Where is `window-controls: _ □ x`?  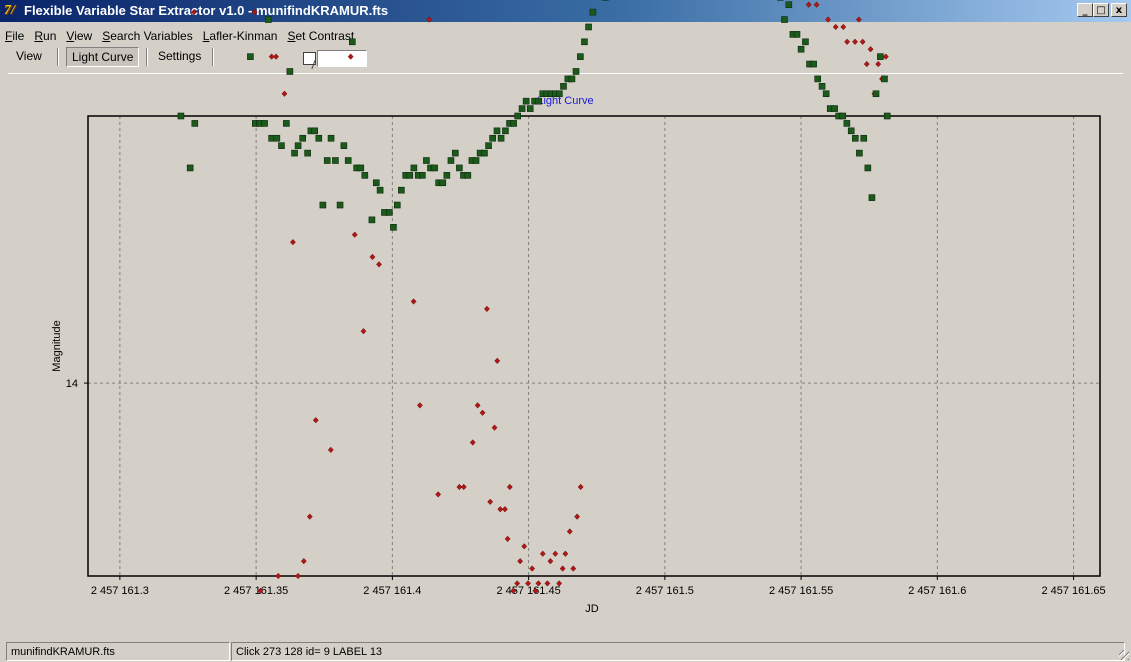
window-controls: _ □ x is located at coordinates (1102, 10).